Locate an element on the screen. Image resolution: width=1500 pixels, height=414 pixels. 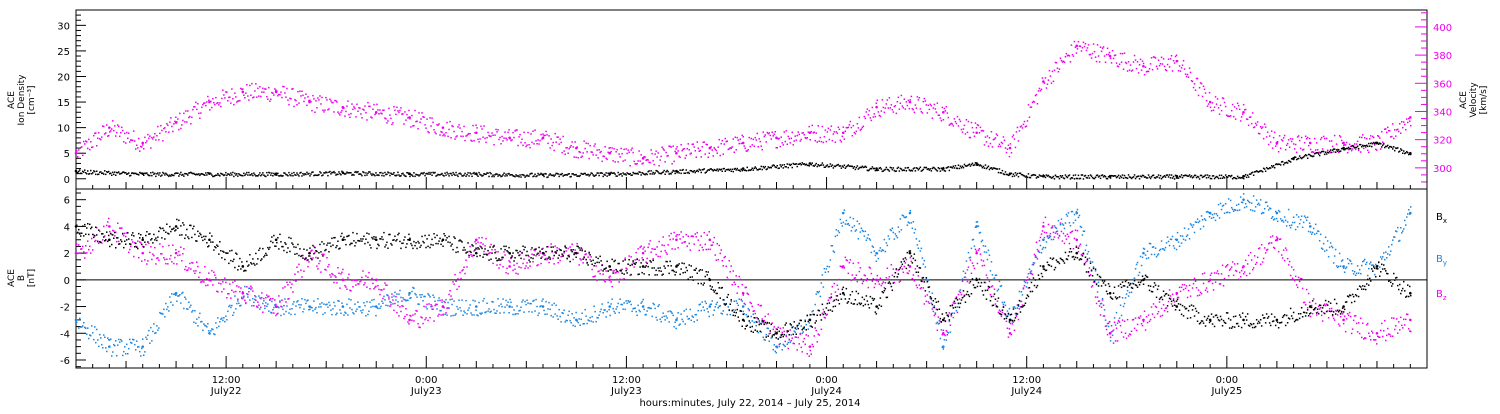
by-blue-data-point is located at coordinates (710, 306).